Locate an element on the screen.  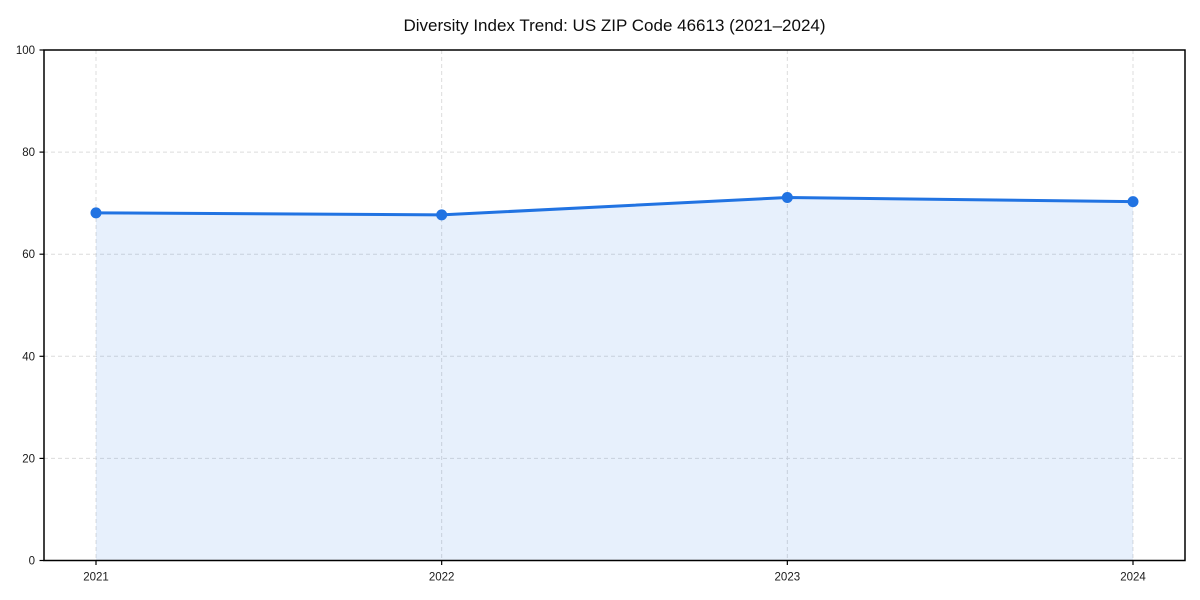
y-tick-label: 60 is located at coordinates (28, 255).